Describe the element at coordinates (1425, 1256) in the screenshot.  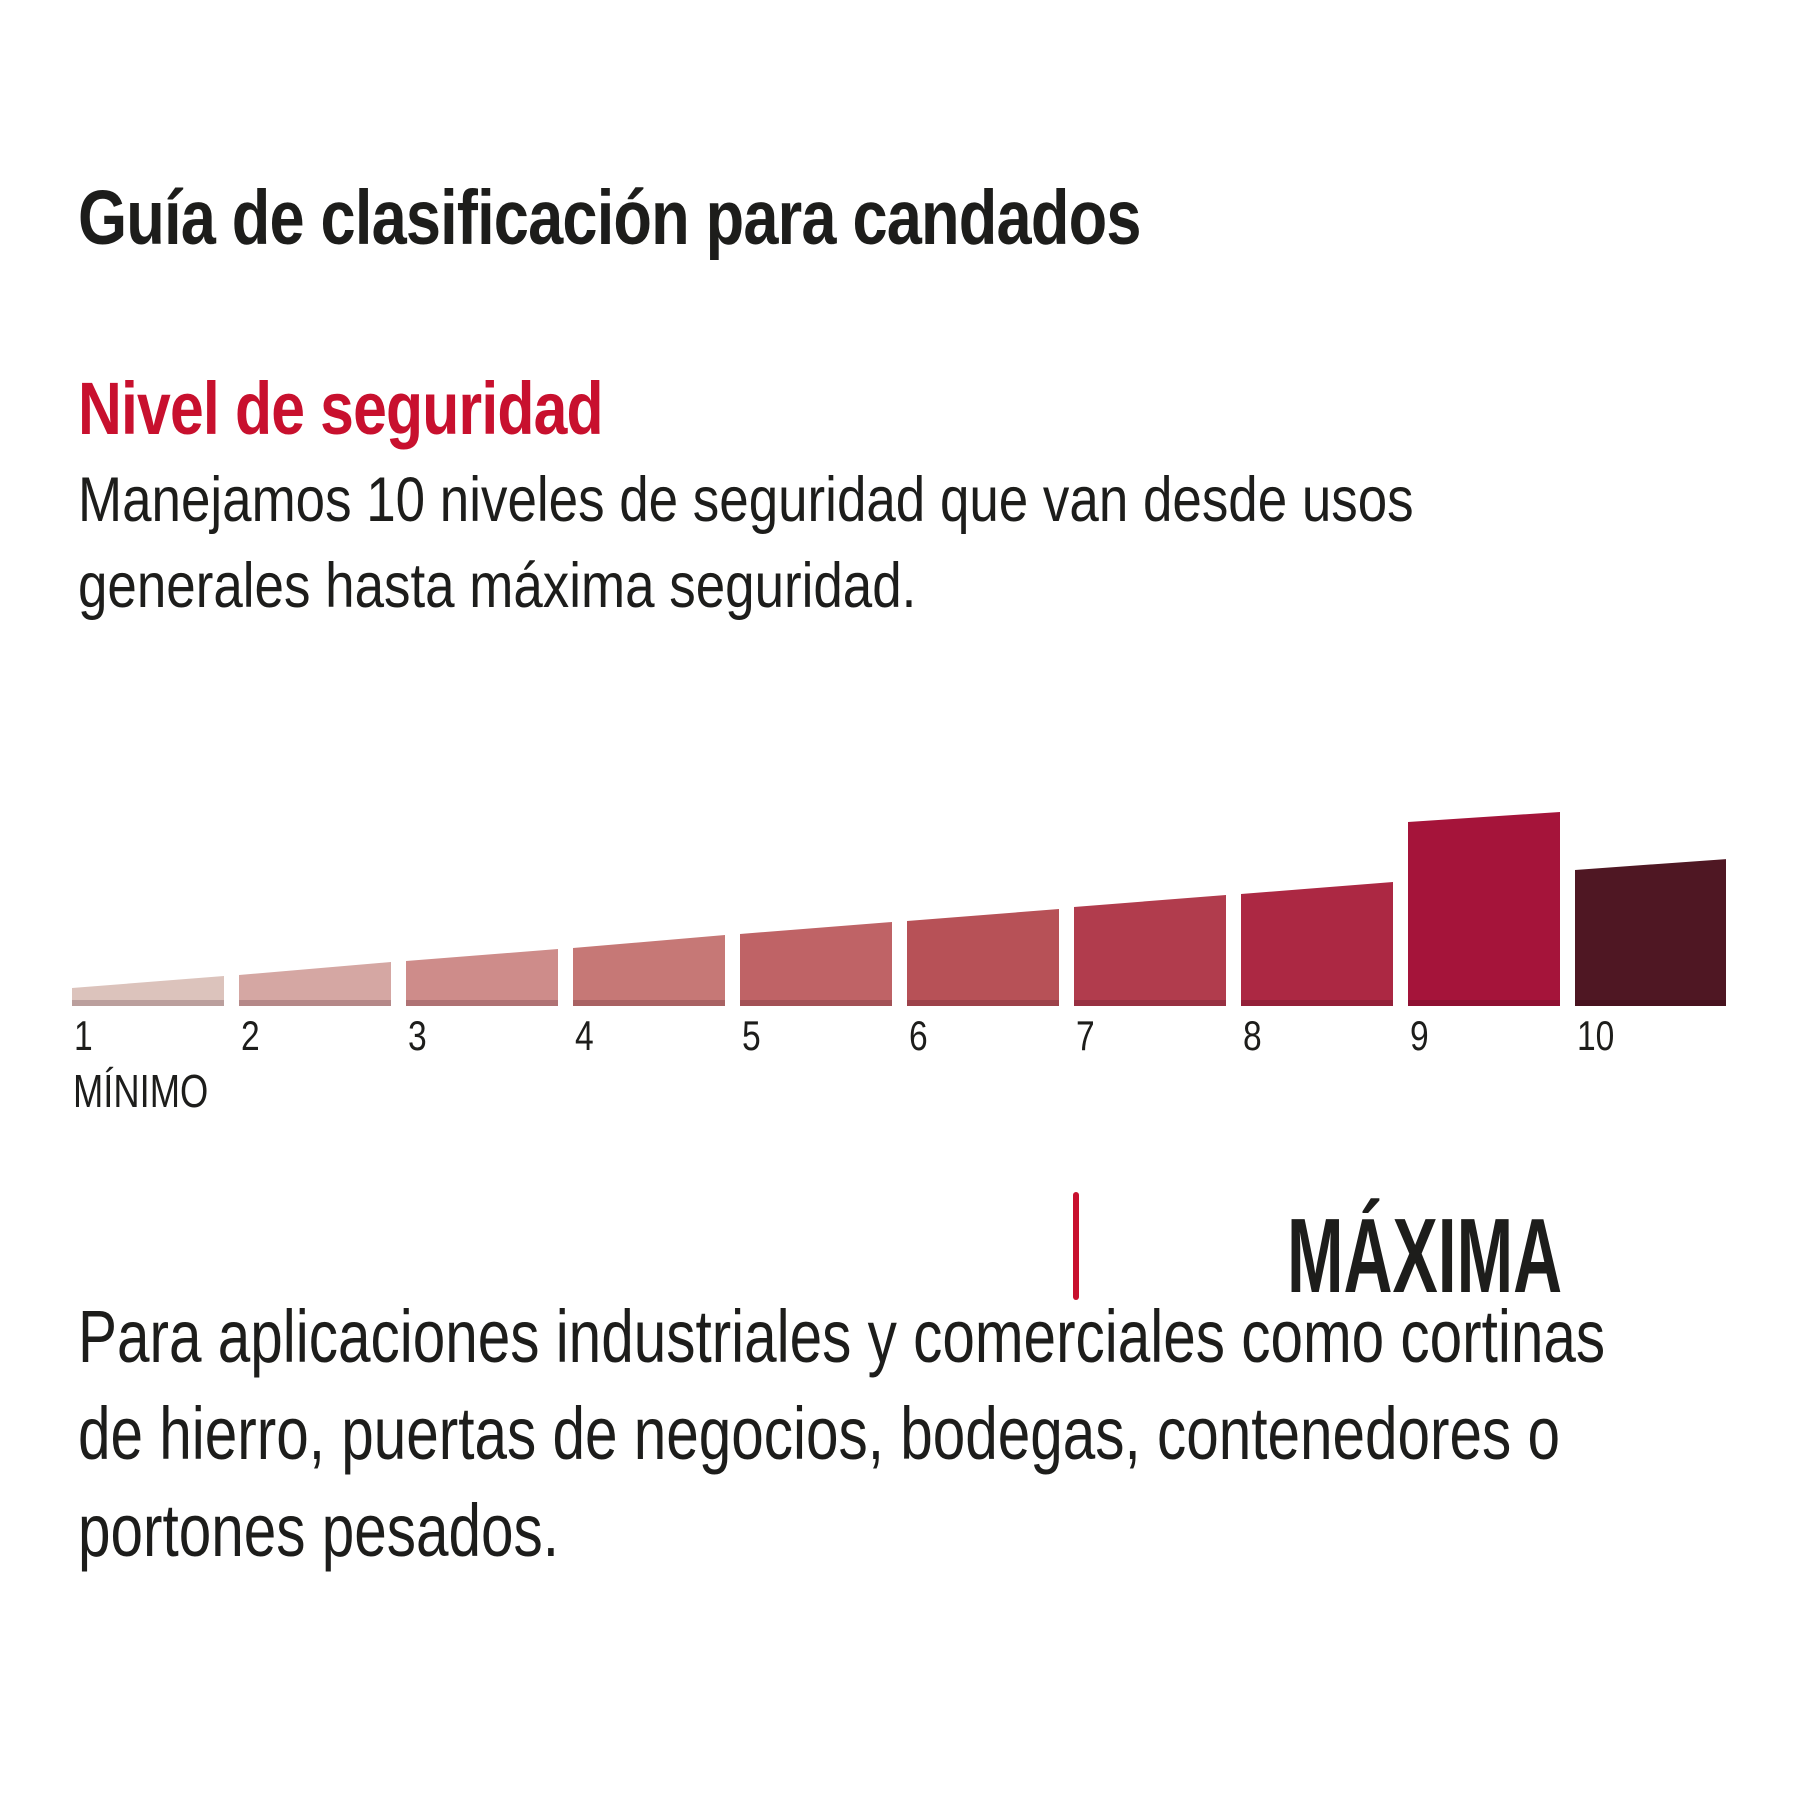
I see `maximum-label: MÁXIMA` at that location.